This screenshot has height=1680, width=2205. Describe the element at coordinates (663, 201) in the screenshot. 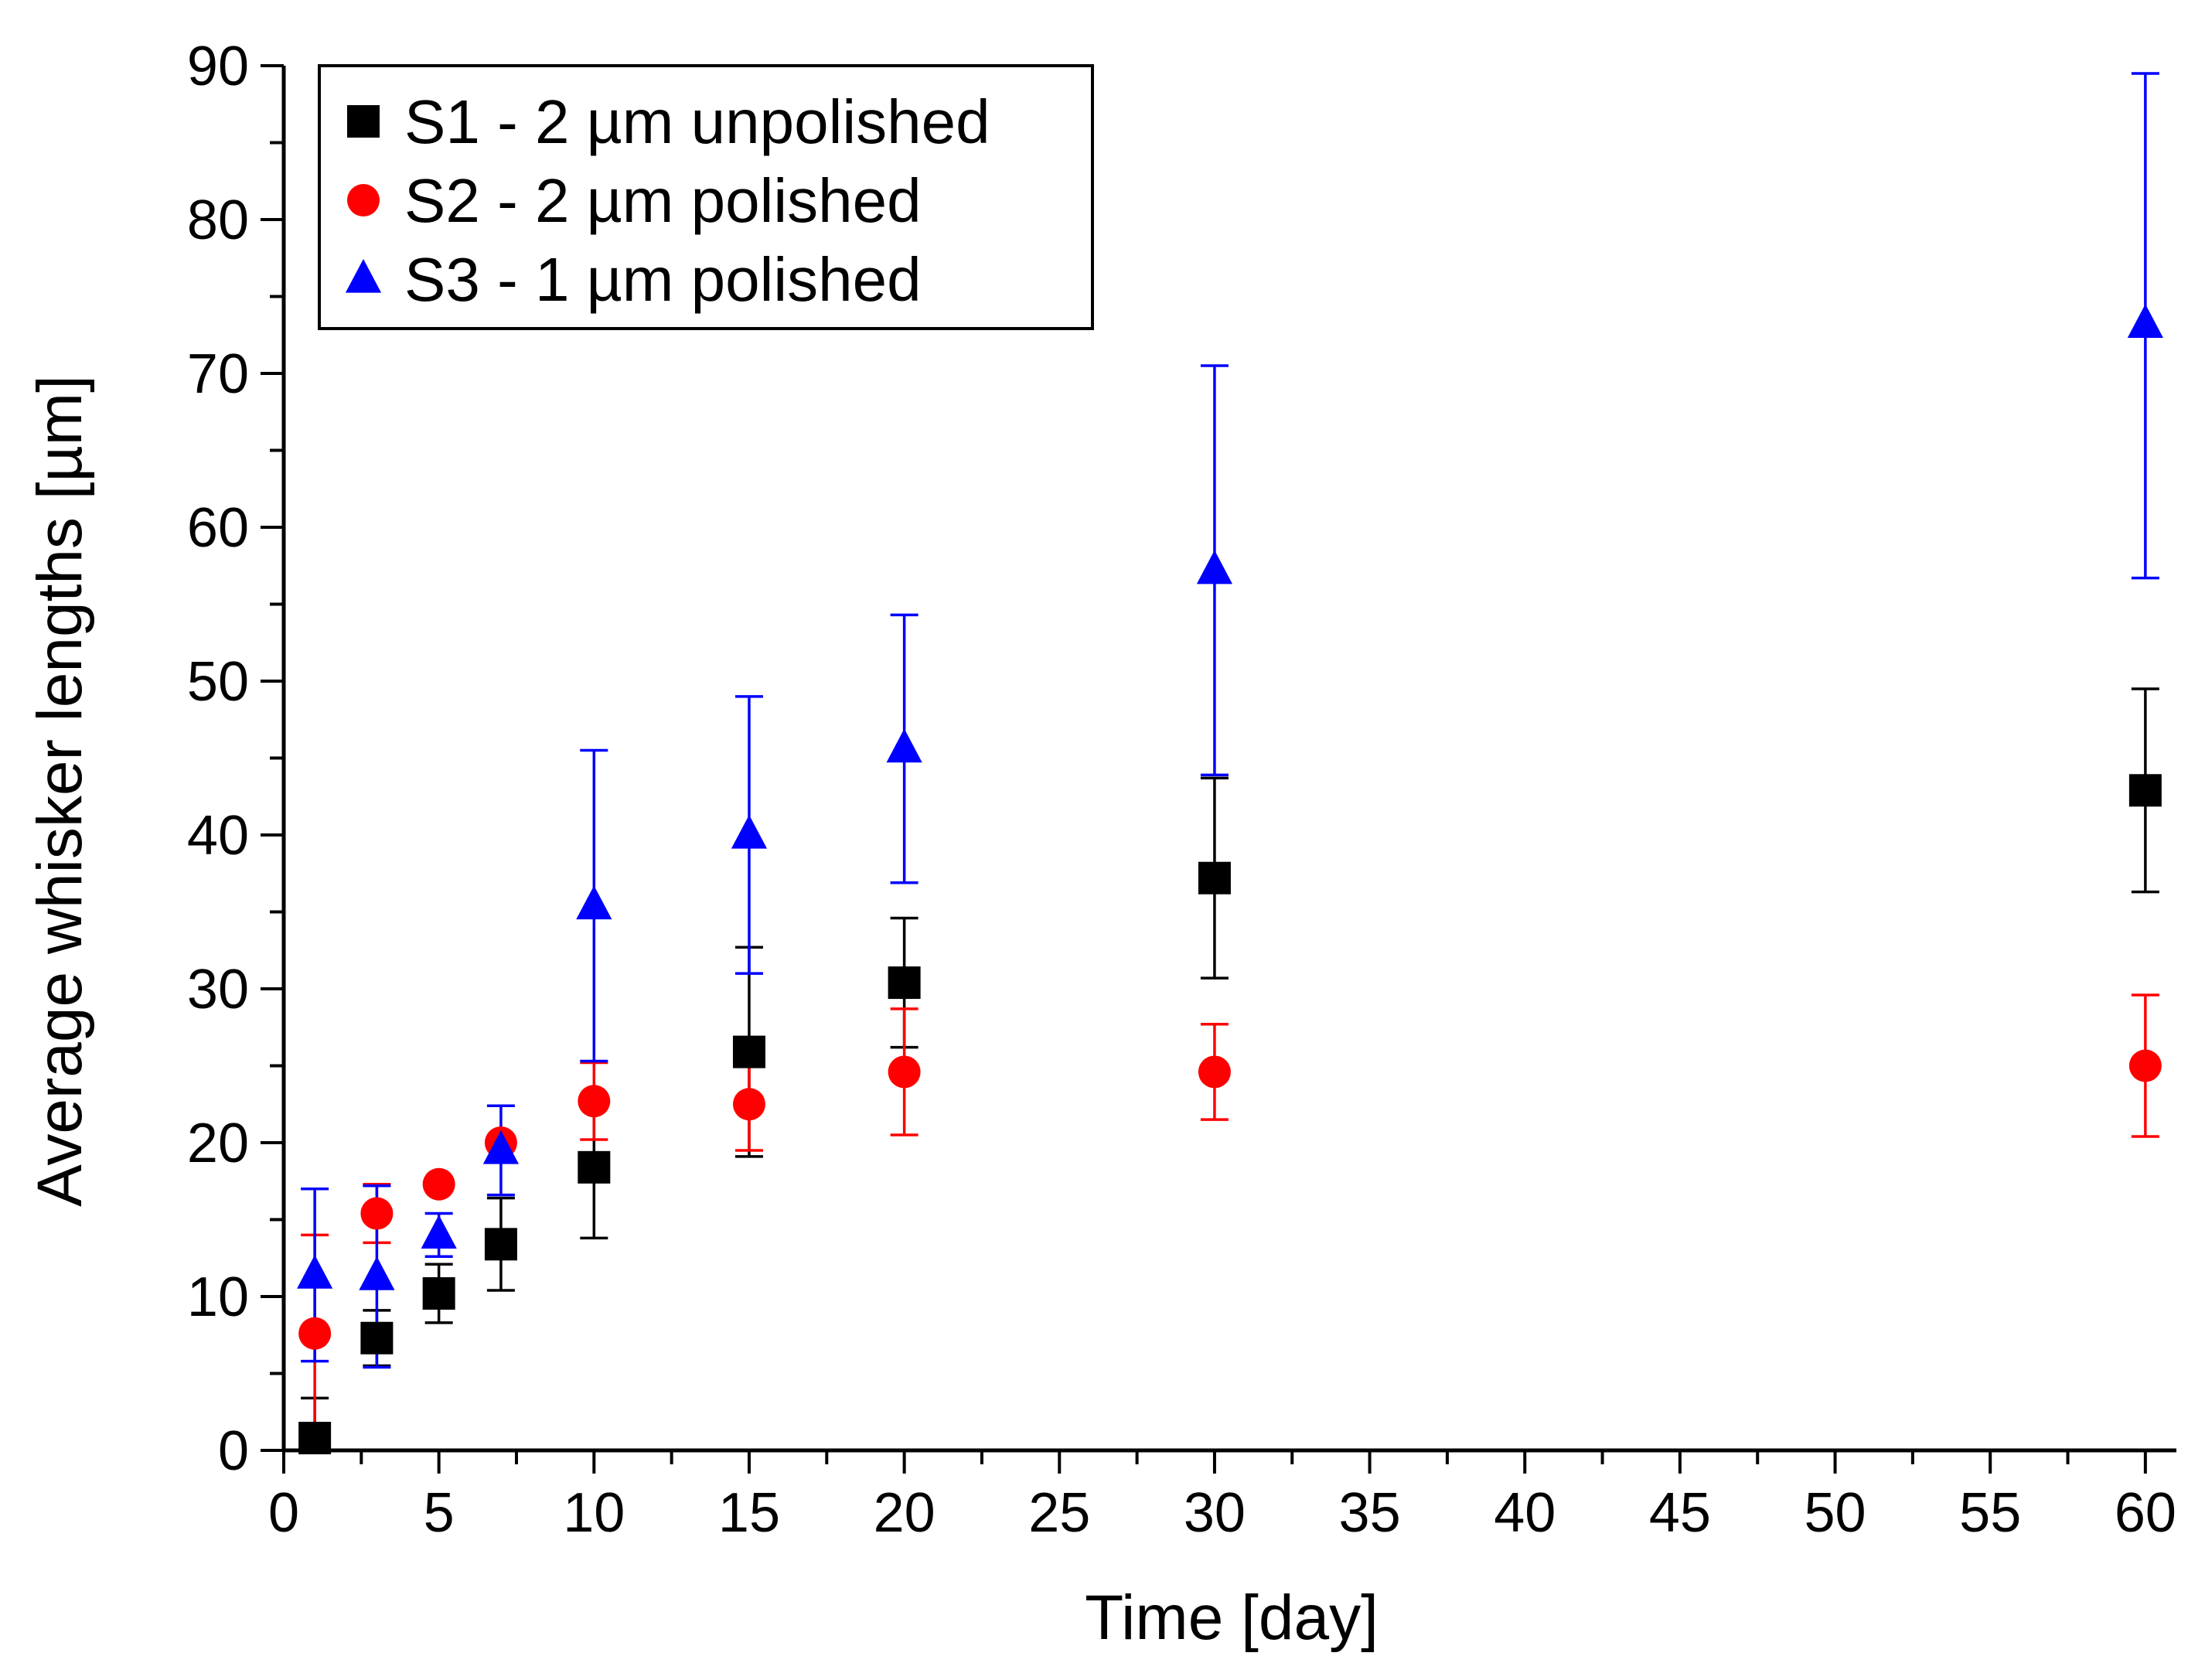

I see `legend-label: S2 - 2 µm polished` at that location.